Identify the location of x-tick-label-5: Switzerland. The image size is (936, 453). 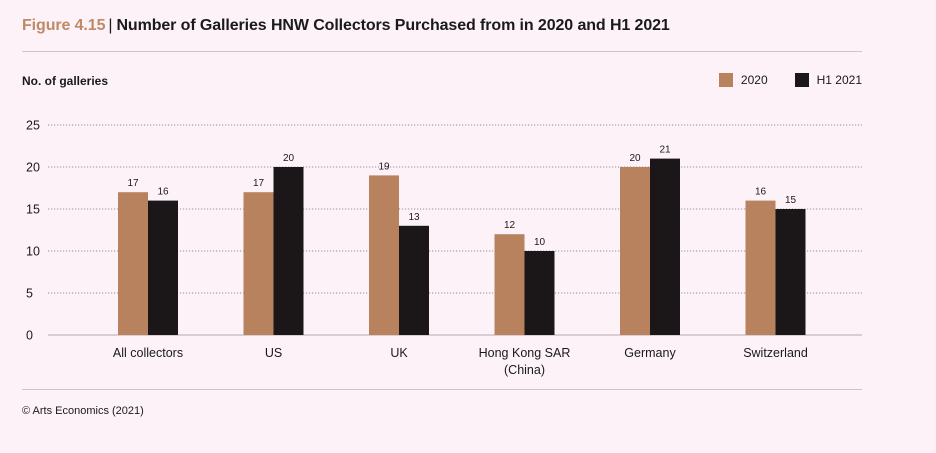
(775, 353).